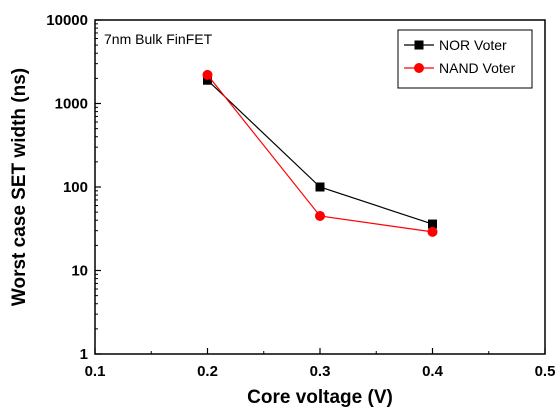 The image size is (559, 409). What do you see at coordinates (545, 371) in the screenshot?
I see `x-tick-label: 0.5` at bounding box center [545, 371].